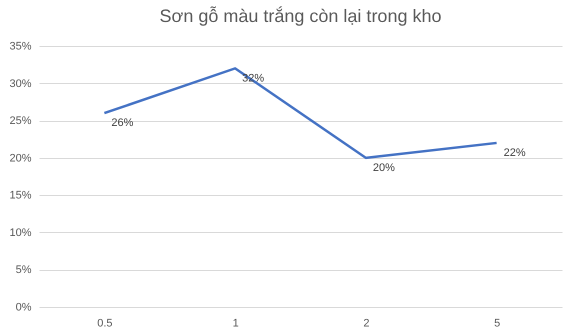 The width and height of the screenshot is (576, 336). What do you see at coordinates (20, 196) in the screenshot?
I see `y-tick-label: 15%` at bounding box center [20, 196].